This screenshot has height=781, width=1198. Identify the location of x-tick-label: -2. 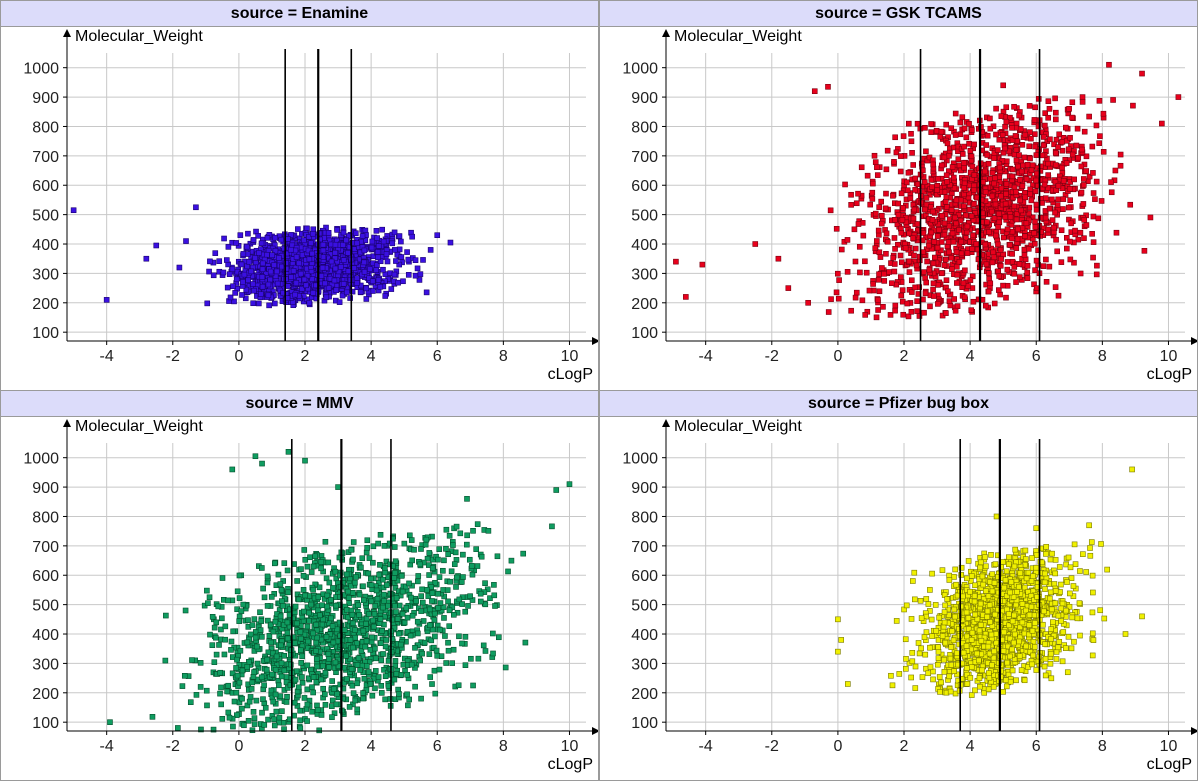
(173, 746).